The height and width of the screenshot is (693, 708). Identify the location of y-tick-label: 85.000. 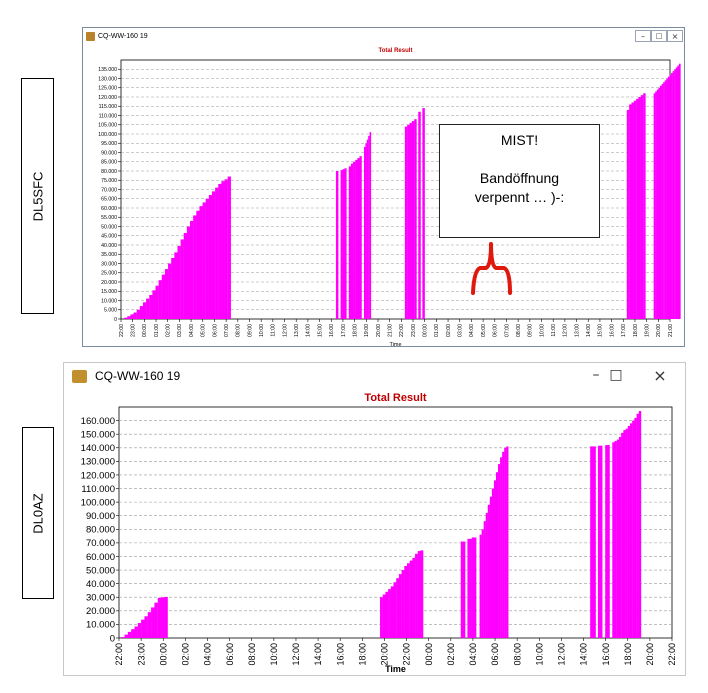
(109, 163).